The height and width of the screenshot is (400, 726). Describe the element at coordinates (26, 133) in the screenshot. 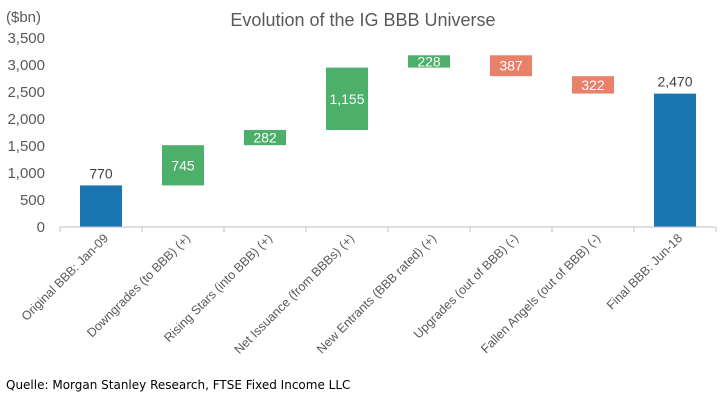

I see `y-axis-ticks: 0 500 1,000 1,500 2,000 2,500 3,000 3,500` at that location.